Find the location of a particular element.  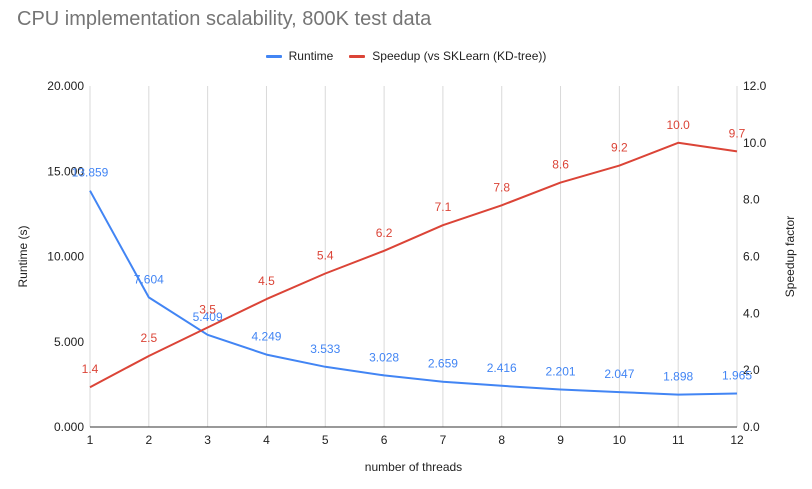

legend-label-speedup: Speedup (vs SKLearn (KD-tree)) is located at coordinates (459, 56).